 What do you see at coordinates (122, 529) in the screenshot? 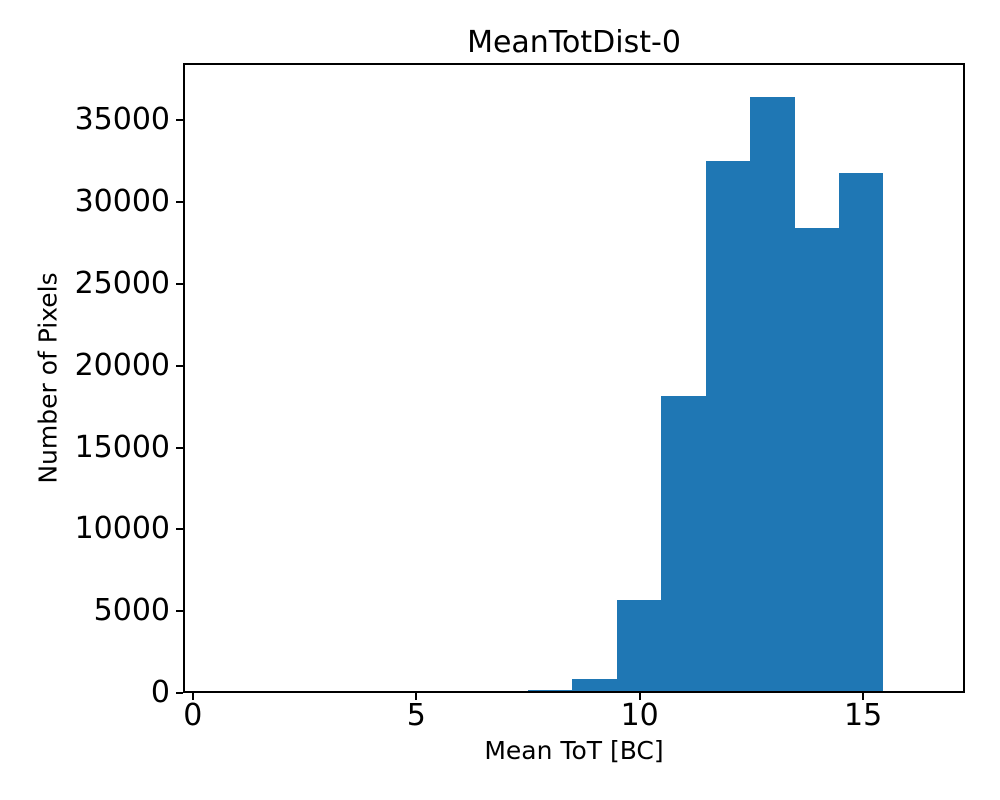
I see `y-tick-label: 10000` at bounding box center [122, 529].